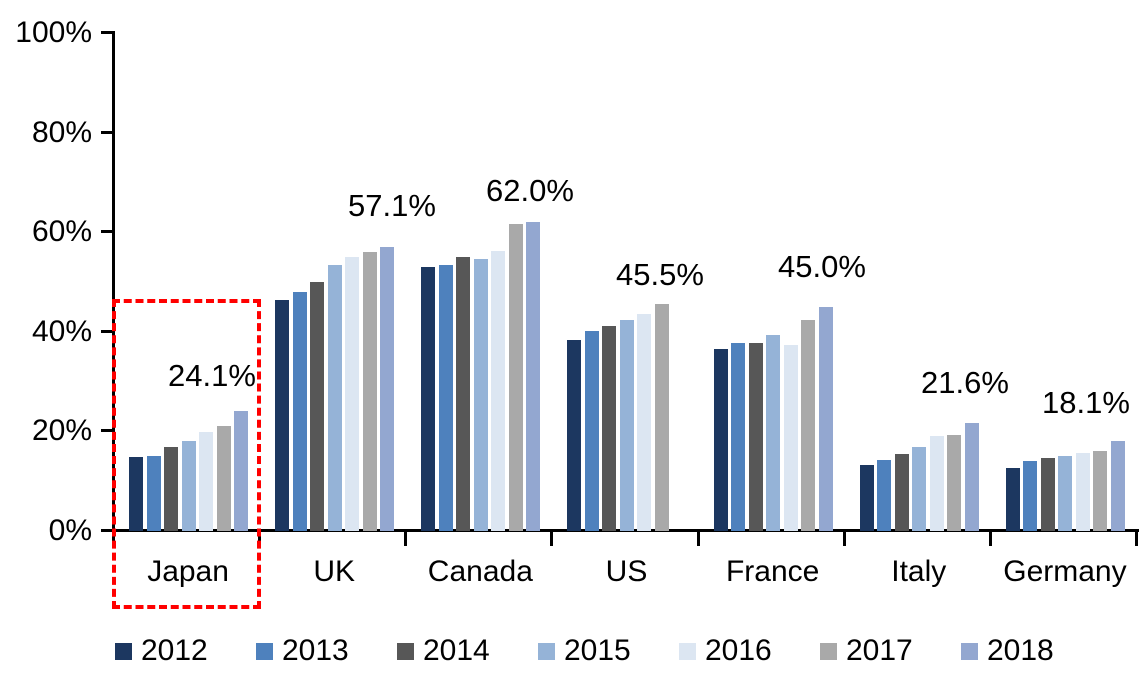  What do you see at coordinates (661, 417) in the screenshot?
I see `bar-us-2017` at bounding box center [661, 417].